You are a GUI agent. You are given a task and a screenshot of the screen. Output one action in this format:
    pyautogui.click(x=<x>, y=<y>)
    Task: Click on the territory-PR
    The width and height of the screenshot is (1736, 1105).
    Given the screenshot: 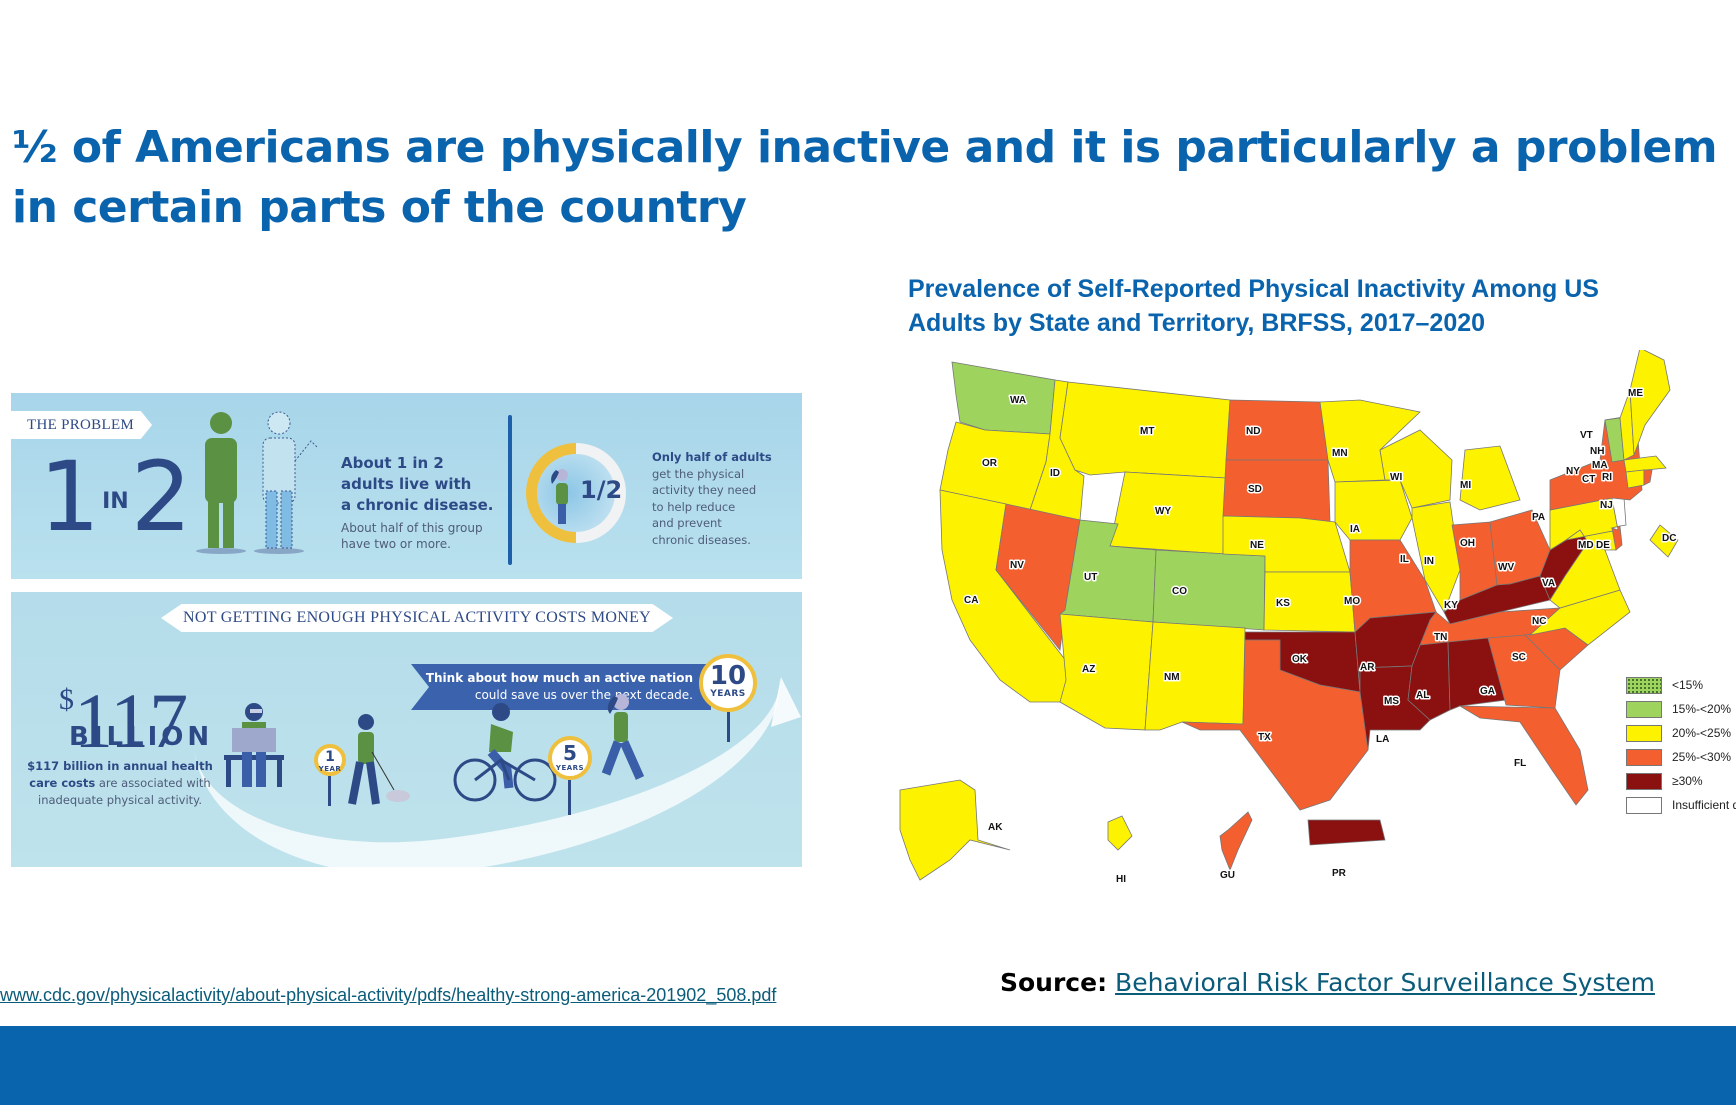 What is the action you would take?
    pyautogui.click(x=1346, y=832)
    